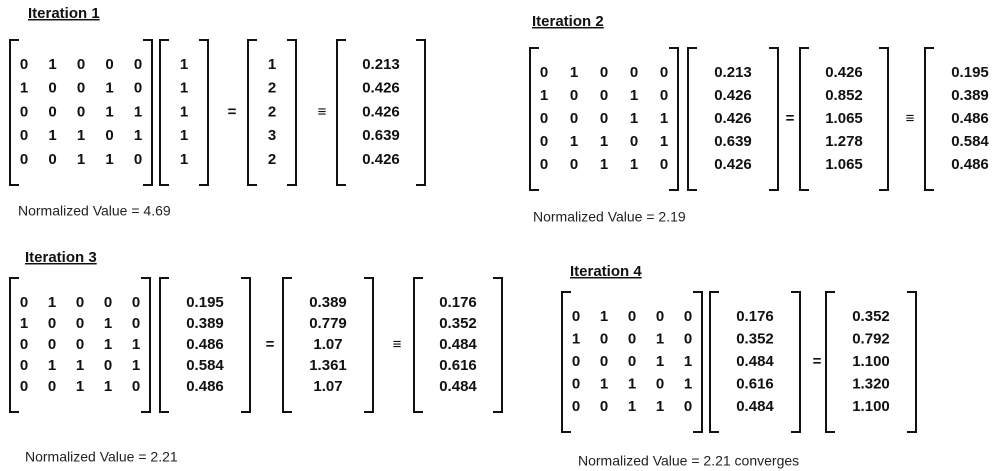 The image size is (1006, 471). Describe the element at coordinates (970, 72) in the screenshot. I see `normalized-cell: 0.195` at that location.